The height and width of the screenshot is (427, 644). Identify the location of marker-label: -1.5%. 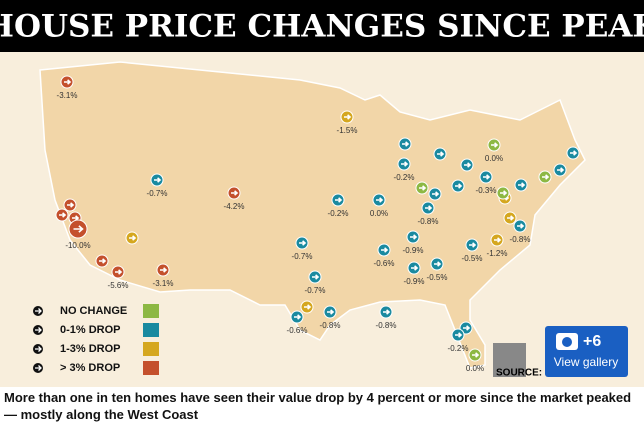
(347, 130).